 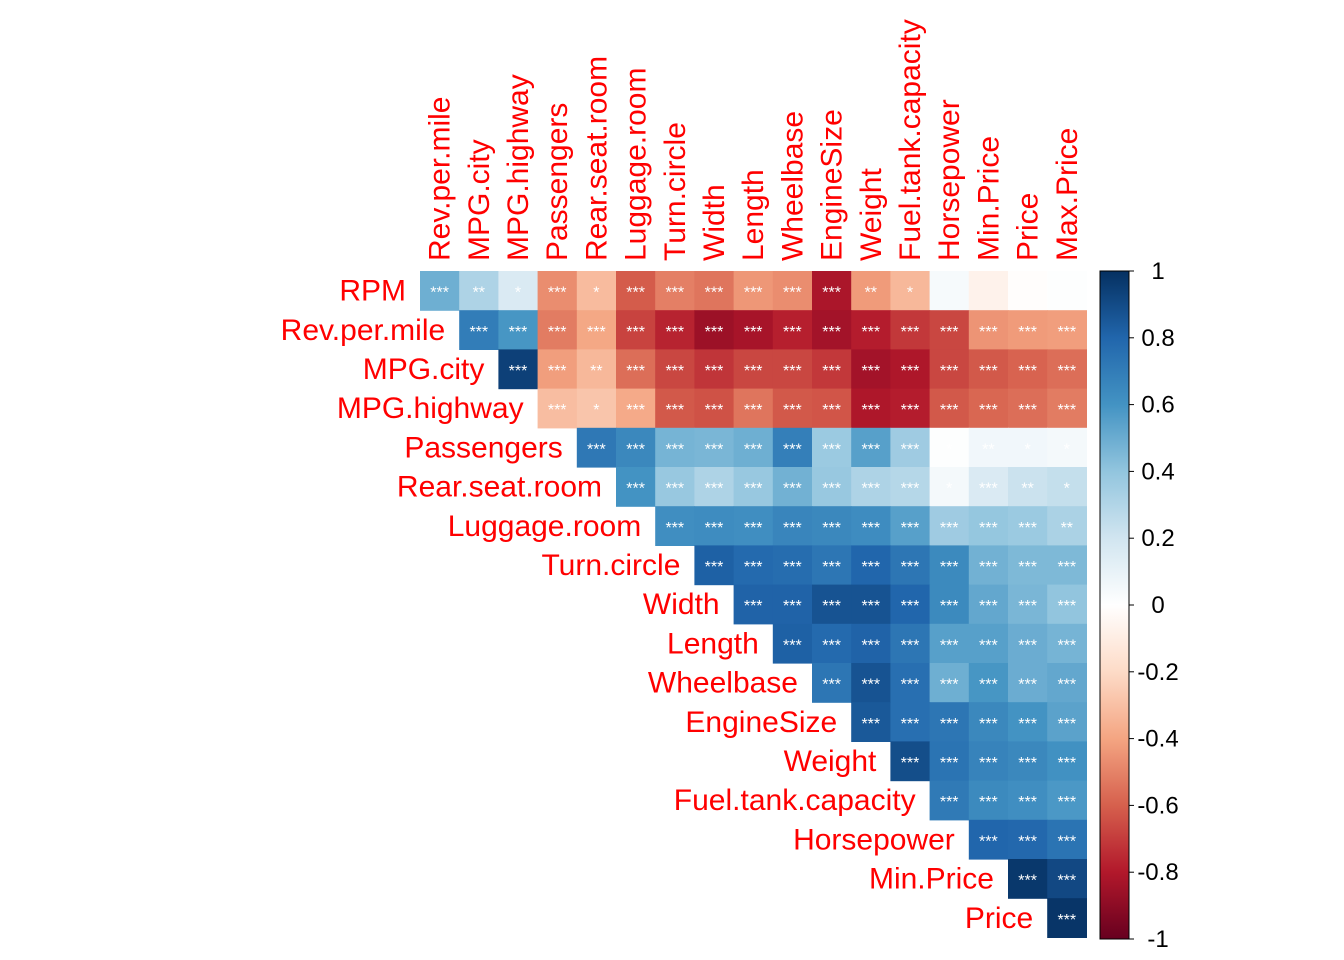 I want to click on sig-Rev.per.mile-Weight: ***, so click(x=870, y=332).